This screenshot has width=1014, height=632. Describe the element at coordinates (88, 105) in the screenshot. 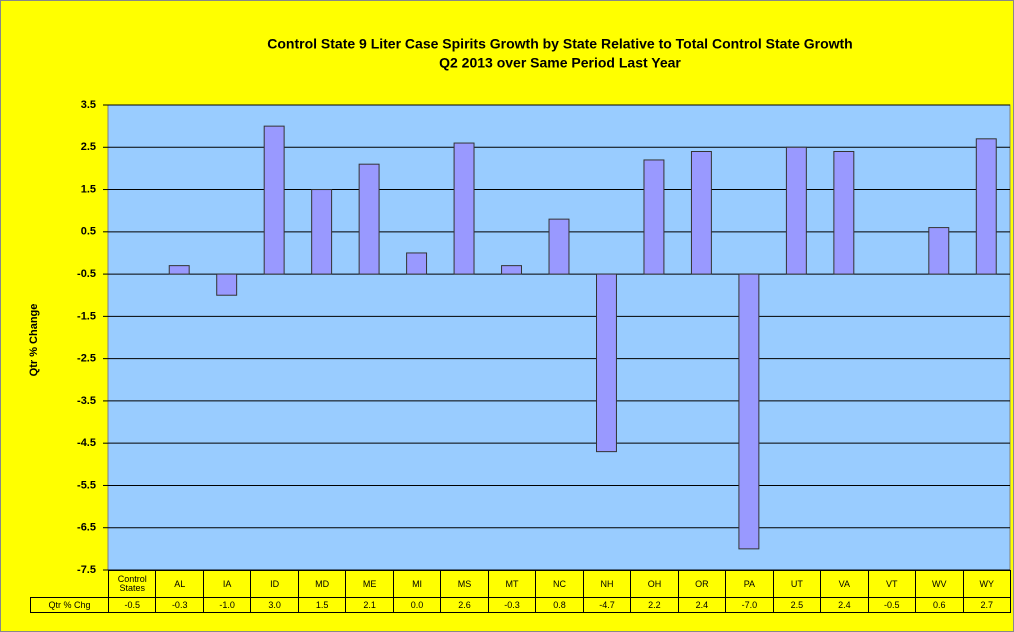

I see `y-tick-label: 3.5` at that location.